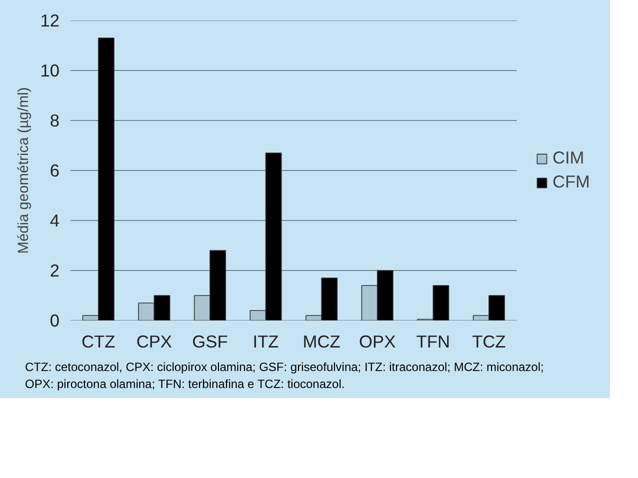  Describe the element at coordinates (285, 376) in the screenshot. I see `text: CTZ: cetoconazol, CPX: ciclopirox olamina; GSF: griseofulvina; ITZ: itraconazol; MCZ: miconazol; OPX: piroctona olamina; TFN: terbinafina e TCZ: tioconazol.` at that location.